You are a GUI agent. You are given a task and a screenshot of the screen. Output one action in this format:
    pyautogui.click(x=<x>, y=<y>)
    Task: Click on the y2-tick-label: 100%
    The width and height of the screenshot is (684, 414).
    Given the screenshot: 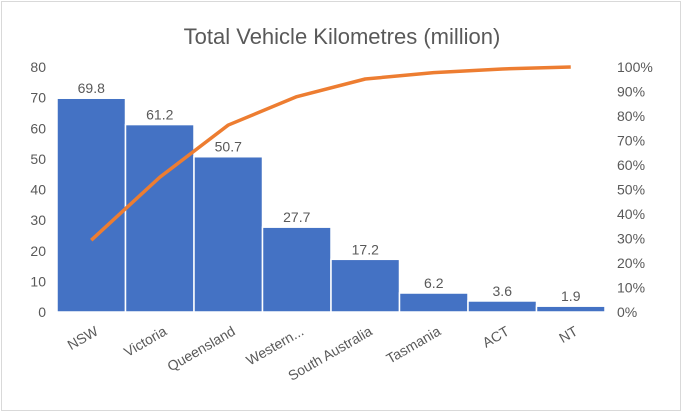 What is the action you would take?
    pyautogui.click(x=635, y=67)
    